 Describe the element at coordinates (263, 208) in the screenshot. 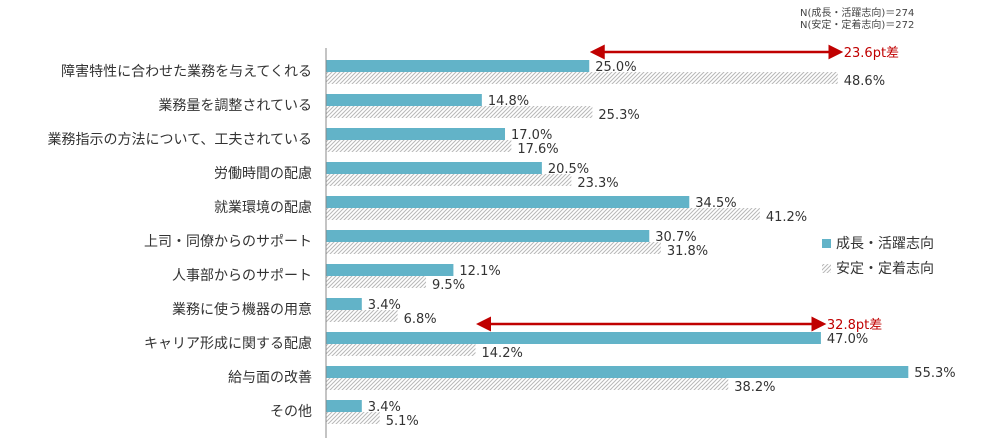

I see `category-label: 就業環境の配慮` at that location.